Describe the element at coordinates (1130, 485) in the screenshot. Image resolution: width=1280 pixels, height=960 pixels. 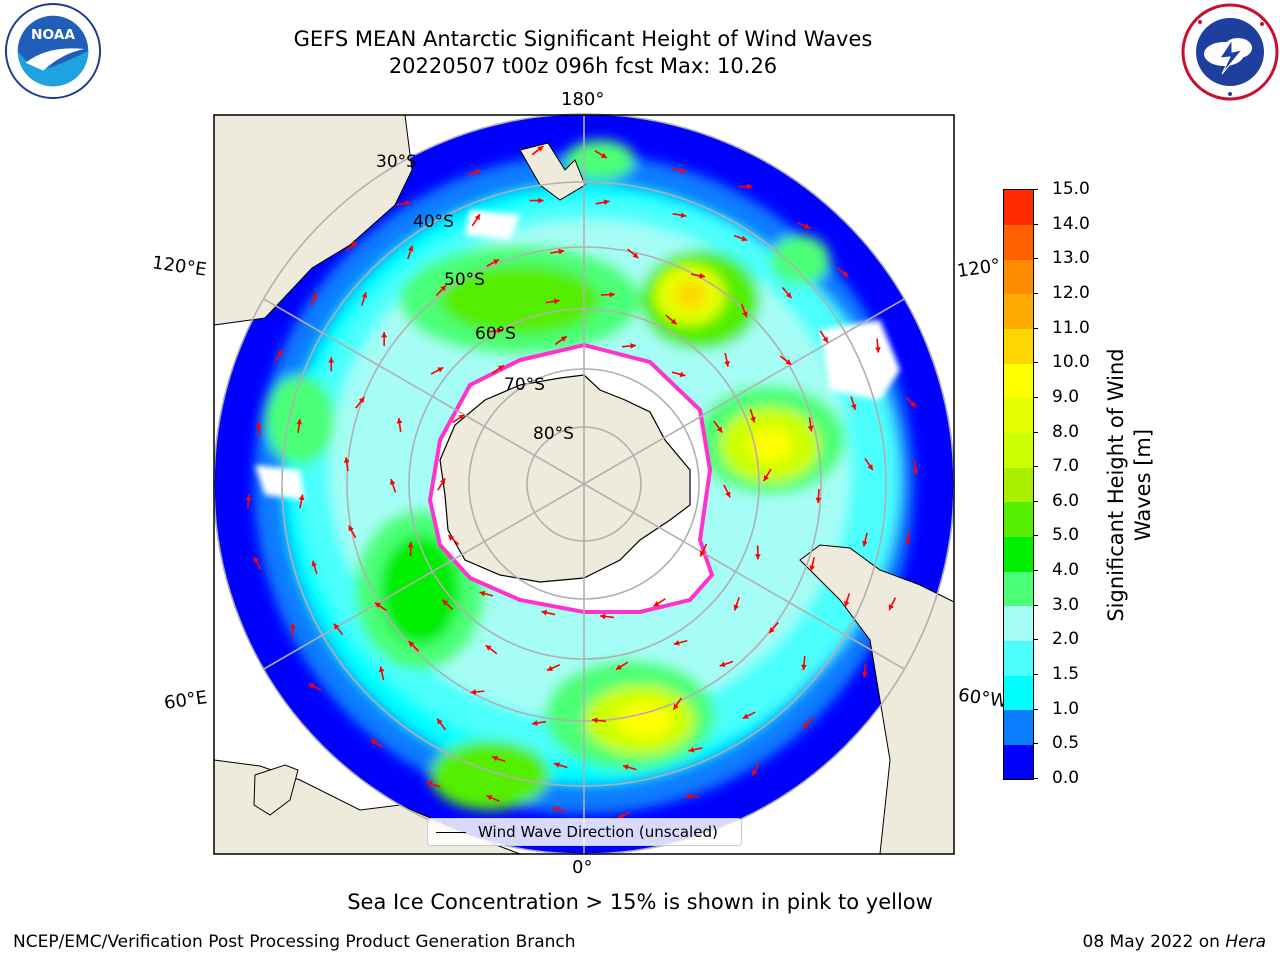
I see `colorbar-title: Significant Height of Wind Waves [m]` at that location.